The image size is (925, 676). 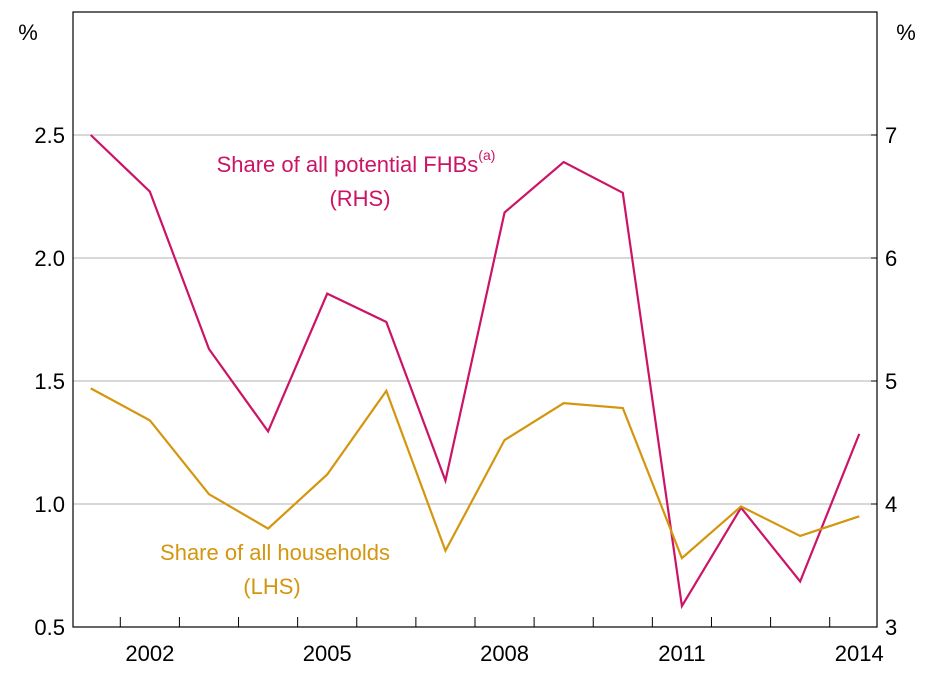 What do you see at coordinates (891, 135) in the screenshot?
I see `y2-tick-label: 7` at bounding box center [891, 135].